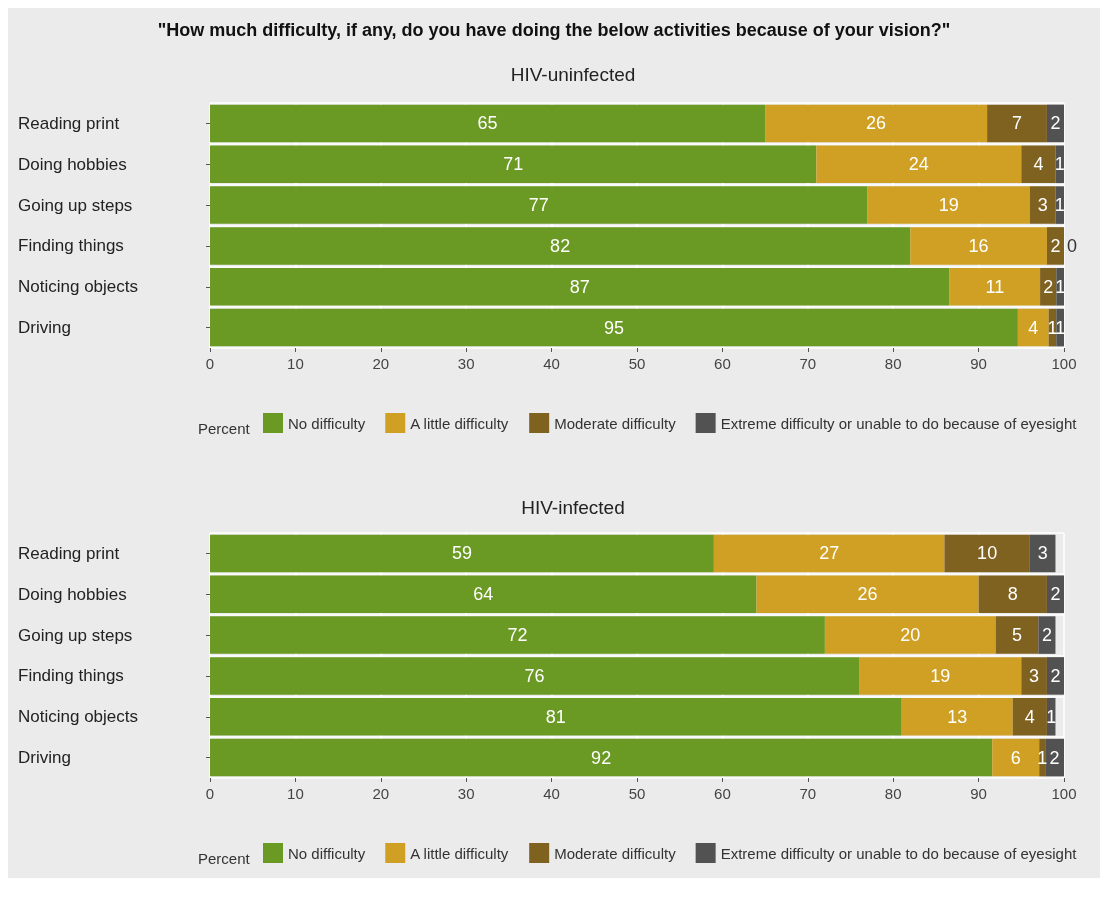 The width and height of the screenshot is (1108, 906). I want to click on data-label: 6, so click(1015, 757).